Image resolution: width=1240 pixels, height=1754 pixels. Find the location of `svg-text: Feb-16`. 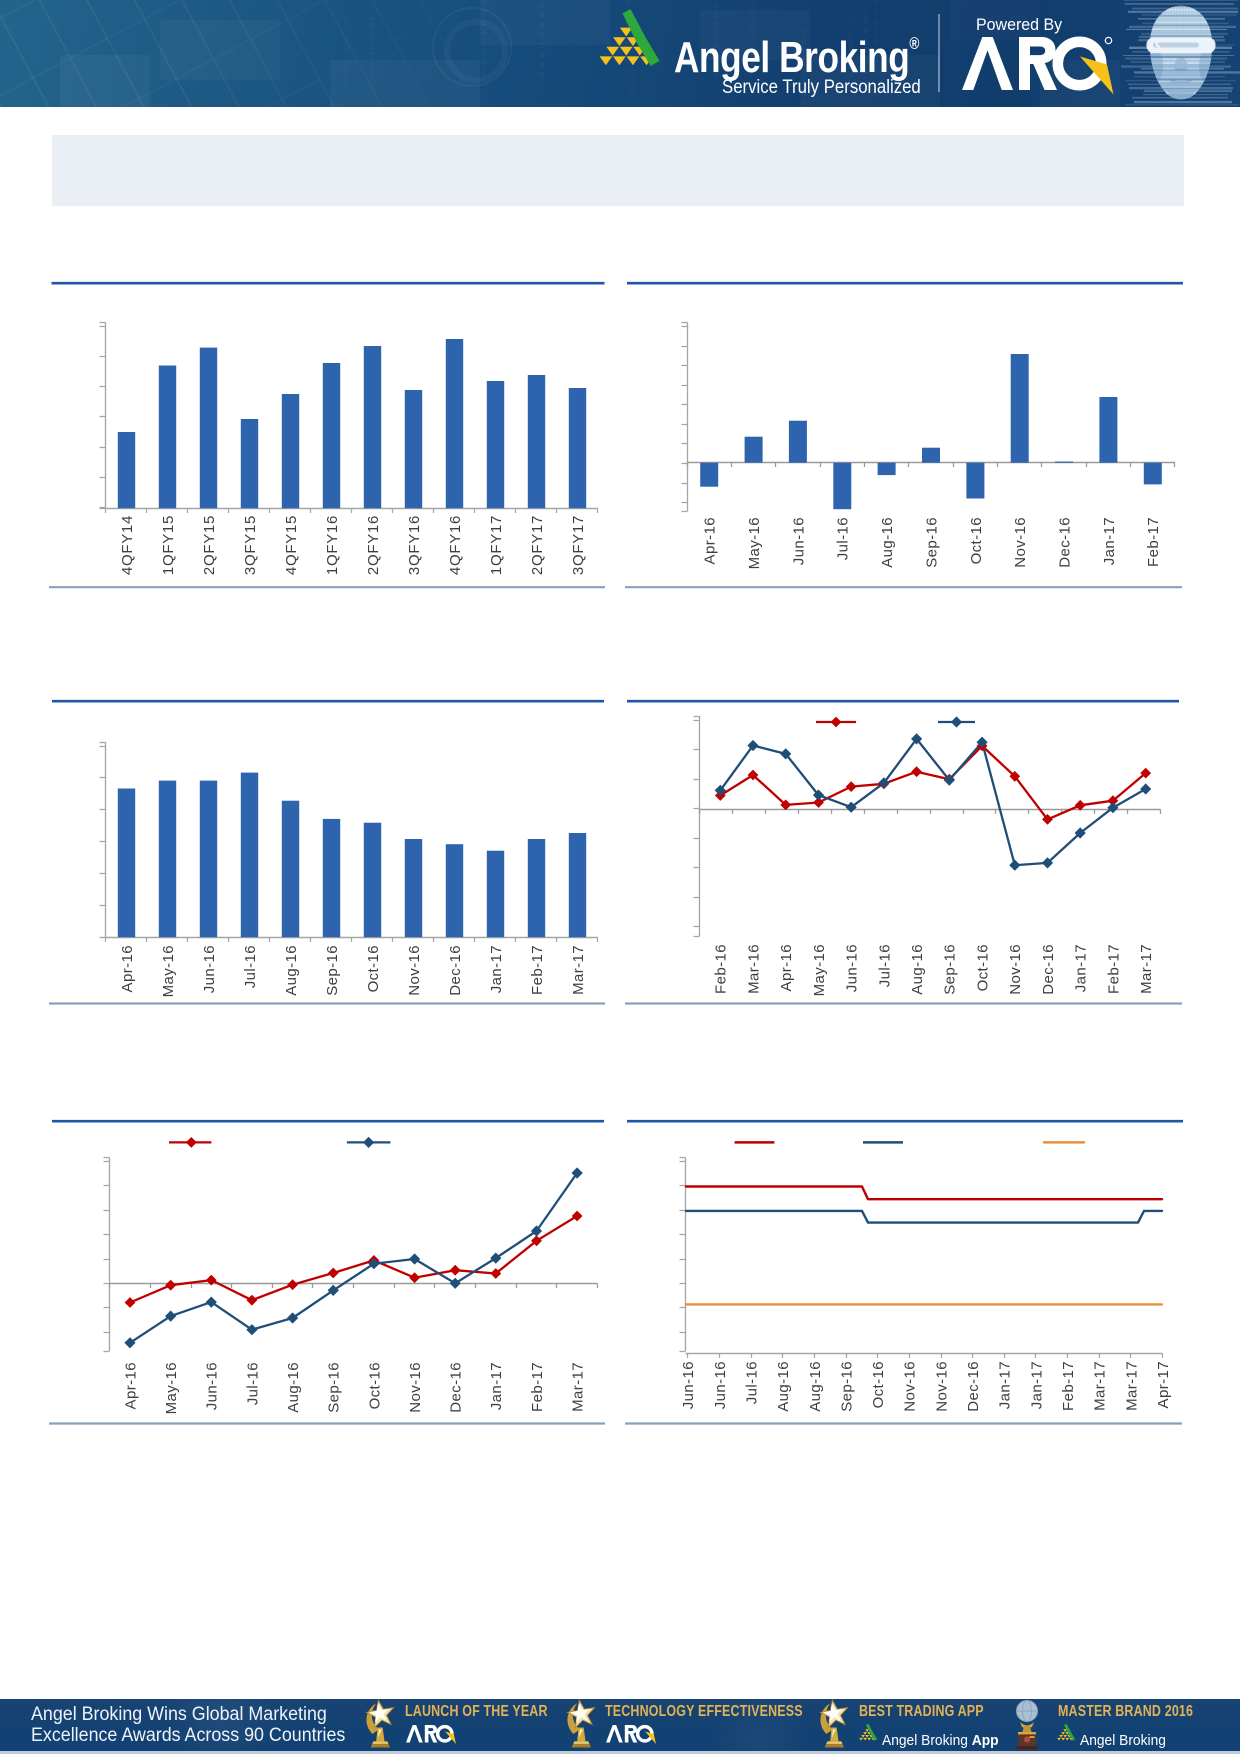

svg-text: Feb-16 is located at coordinates (721, 969).